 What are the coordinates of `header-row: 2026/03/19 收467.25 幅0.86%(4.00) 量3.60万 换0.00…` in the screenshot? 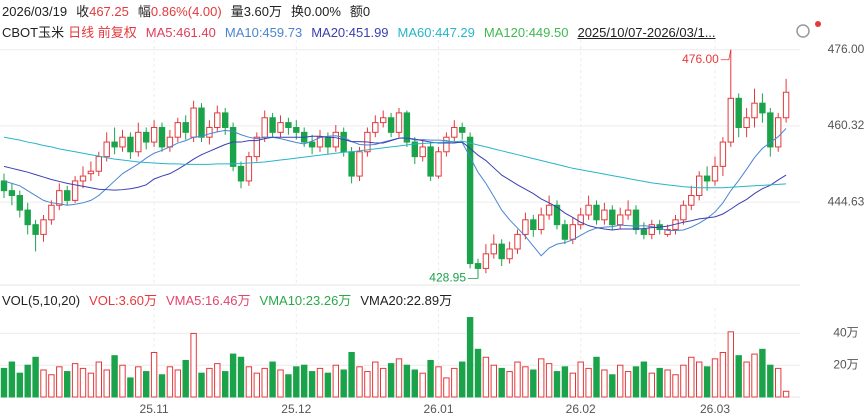 It's located at (190, 10).